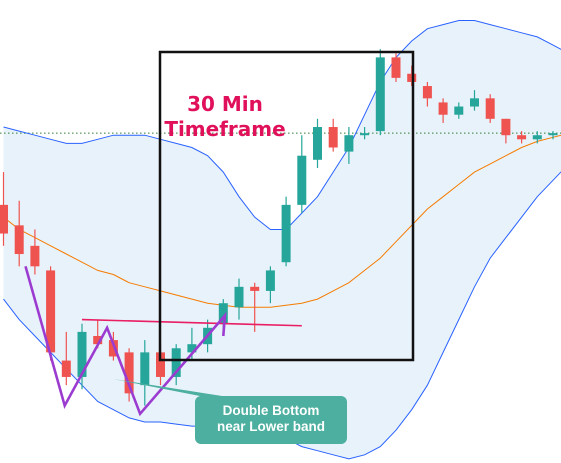 Image resolution: width=561 pixels, height=463 pixels. I want to click on callout-line-2: near Lower band, so click(271, 426).